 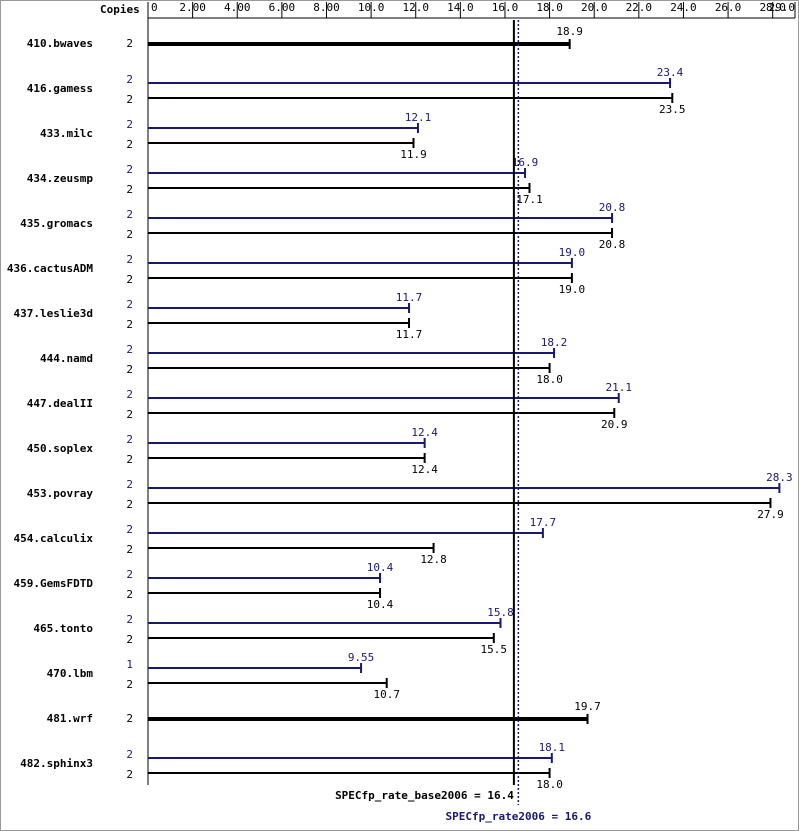 I want to click on x-tick-label: 16.0, so click(x=505, y=7).